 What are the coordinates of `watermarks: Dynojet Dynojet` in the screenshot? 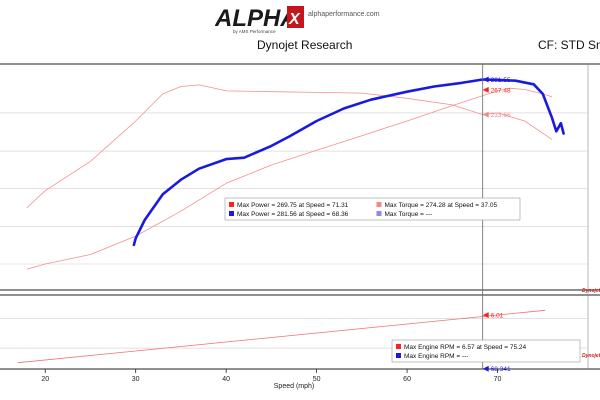 It's located at (591, 323).